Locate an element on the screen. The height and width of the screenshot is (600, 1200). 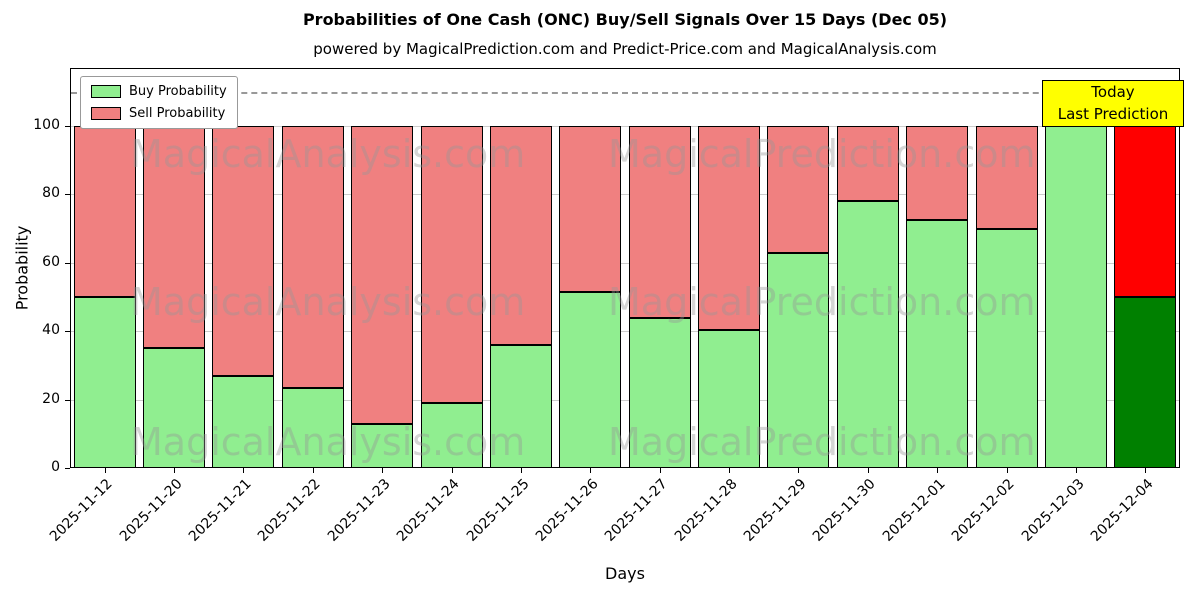
today-annotation-box: Today Last Prediction is located at coordinates (1113, 103).